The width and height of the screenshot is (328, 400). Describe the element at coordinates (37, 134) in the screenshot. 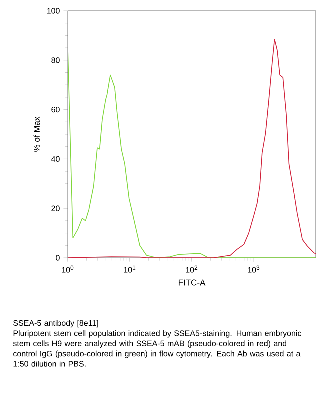

I see `y-axis-title: % of Max` at that location.